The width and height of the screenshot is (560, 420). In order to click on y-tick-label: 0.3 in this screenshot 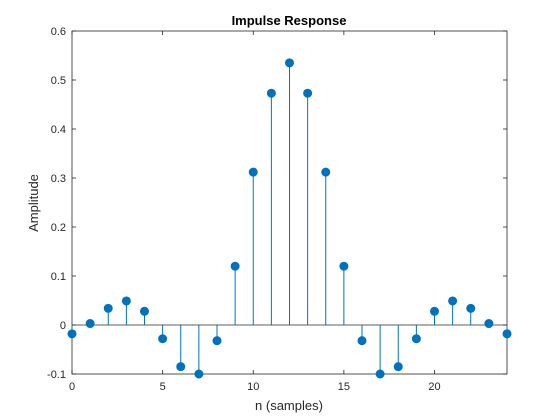, I will do `click(58, 179)`.